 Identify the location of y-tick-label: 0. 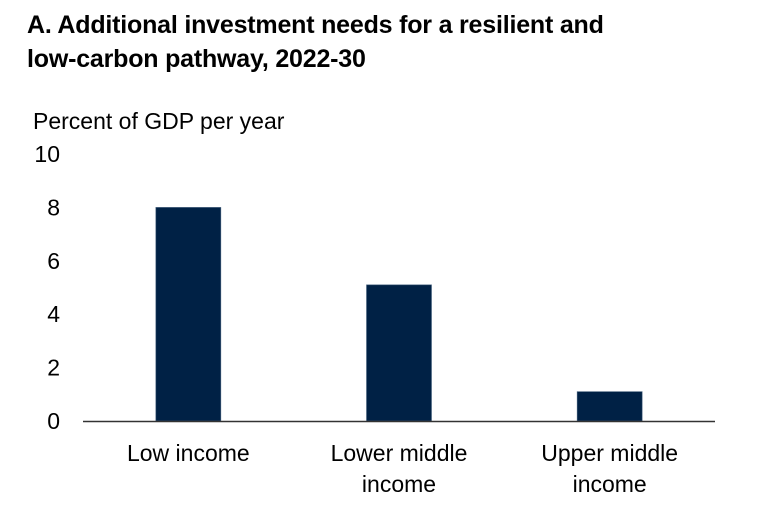
(53, 421).